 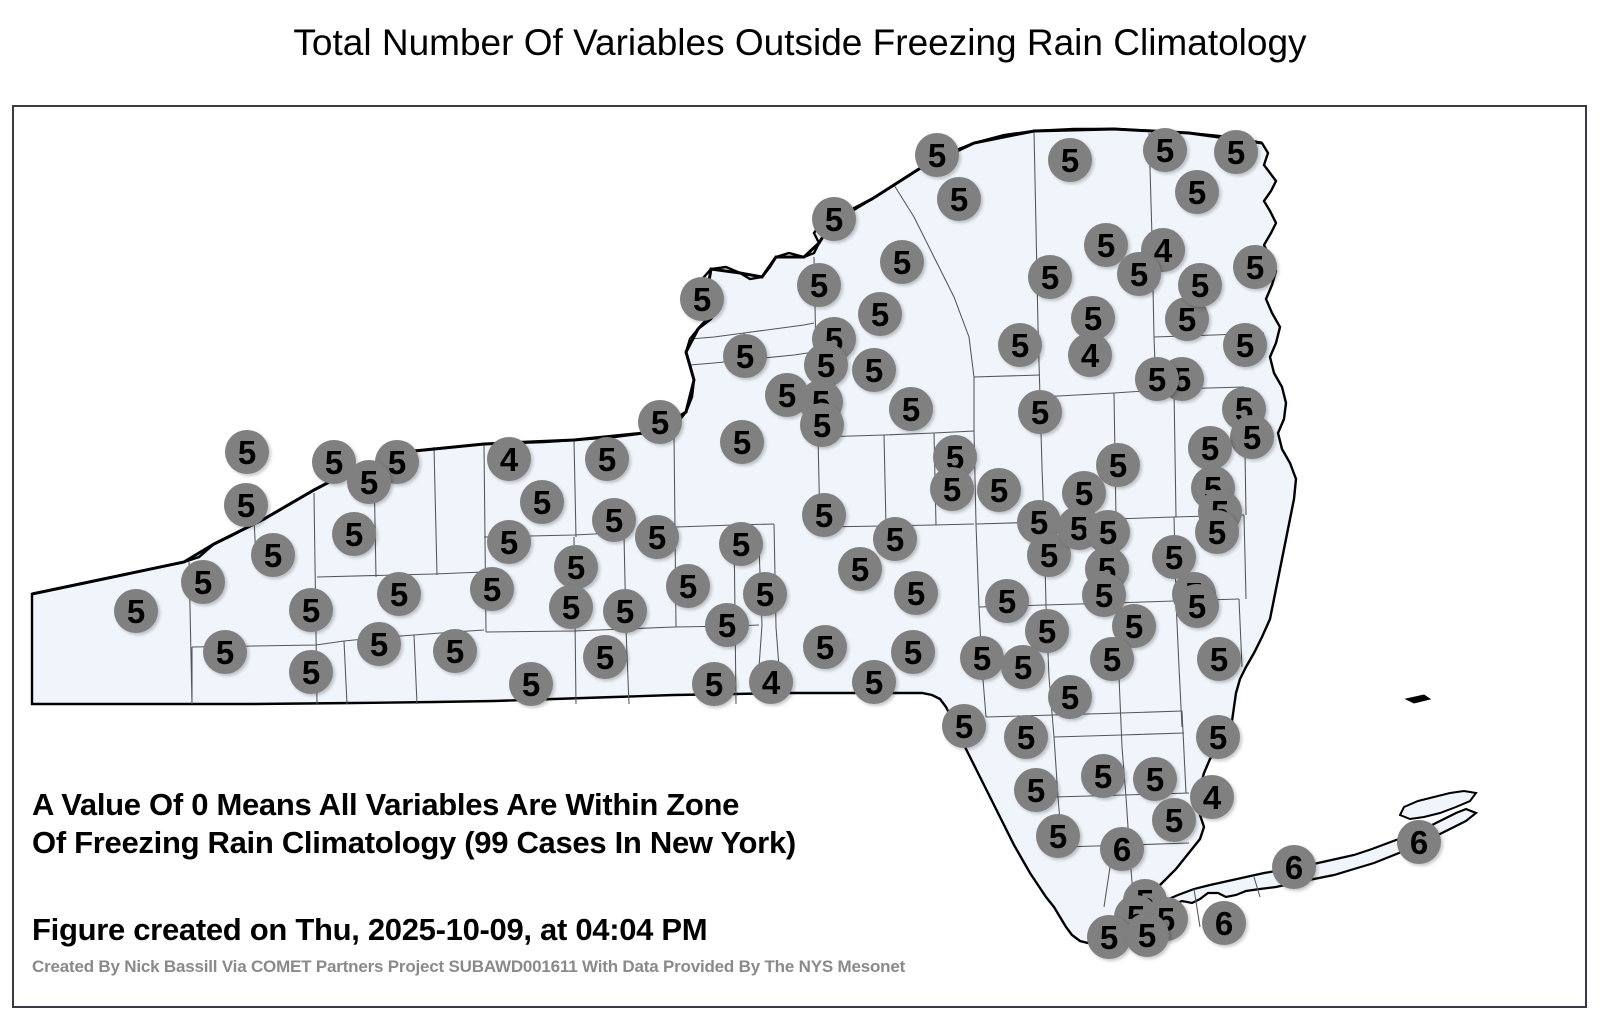 What do you see at coordinates (1438, 805) in the screenshot?
I see `long-island-north-fork` at bounding box center [1438, 805].